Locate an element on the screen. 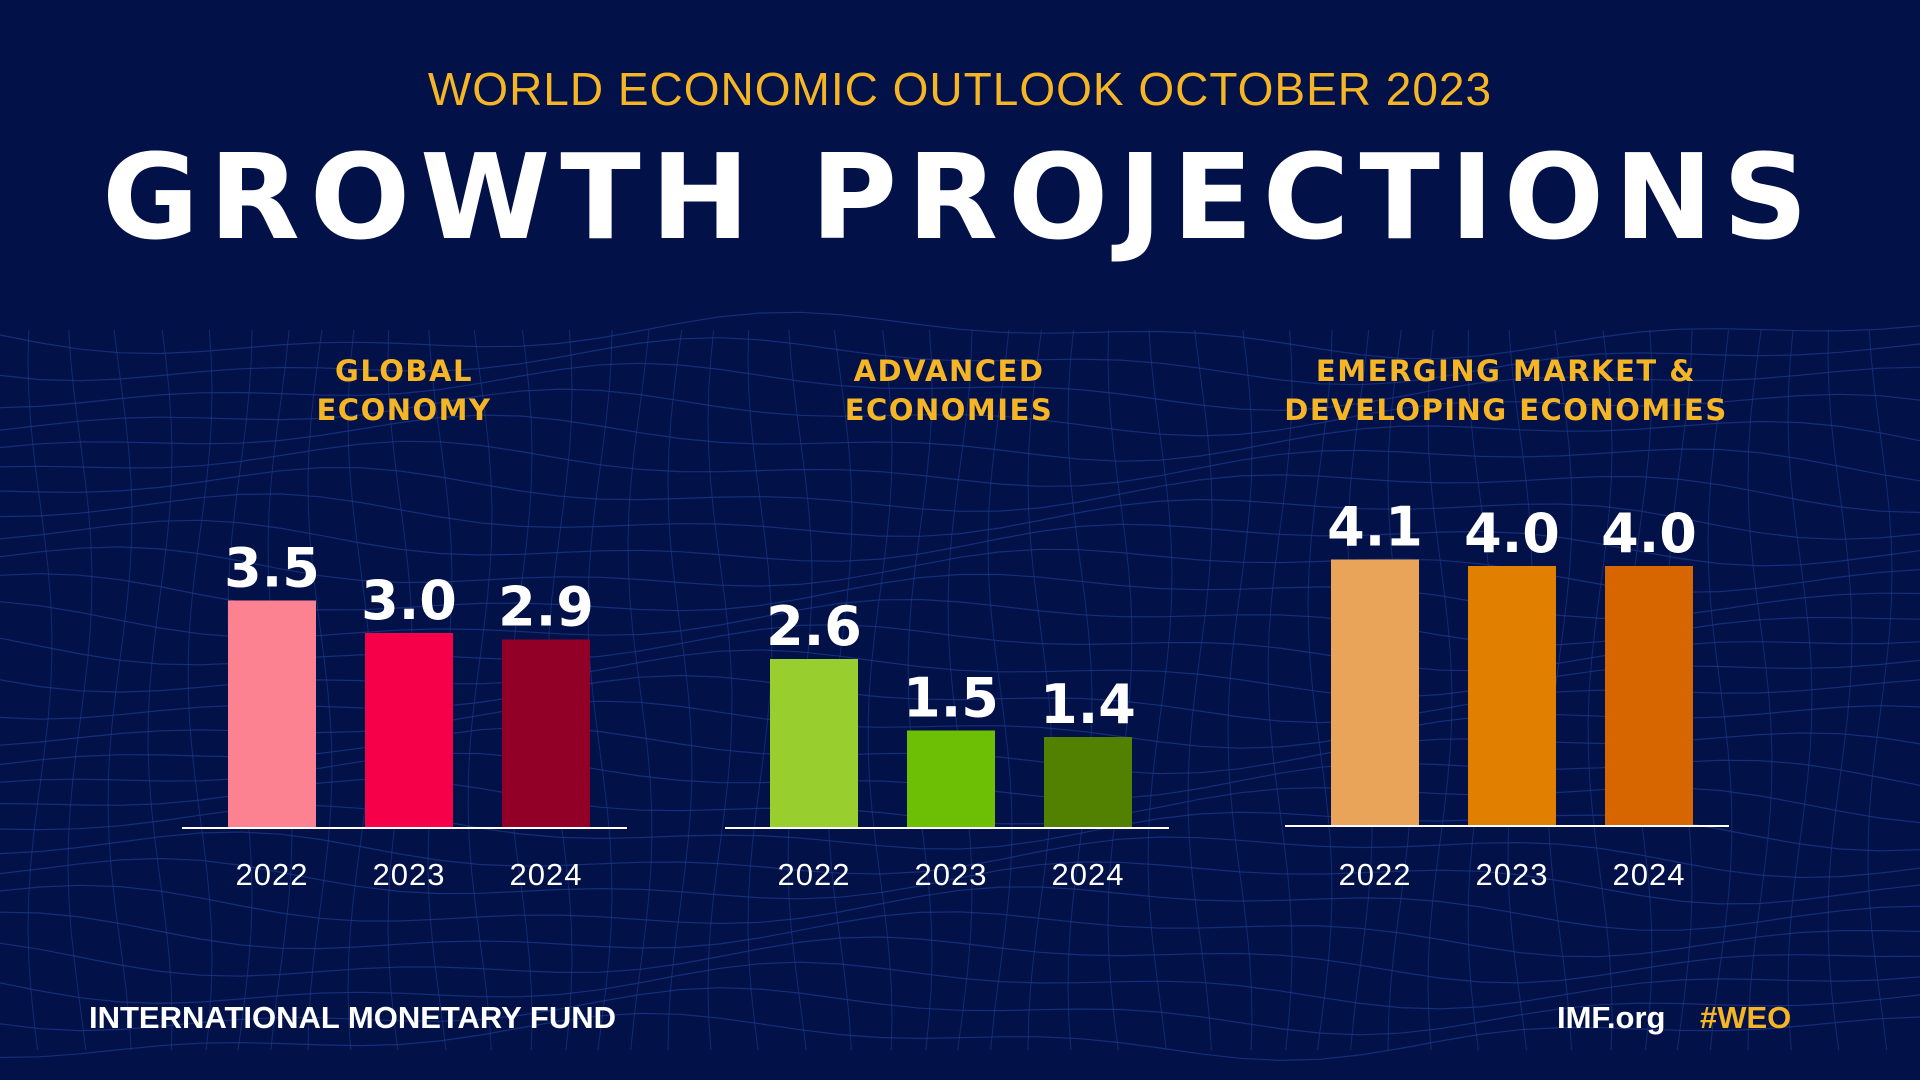 This screenshot has width=1920, height=1080. panel-title-line: GLOBAL is located at coordinates (404, 371).